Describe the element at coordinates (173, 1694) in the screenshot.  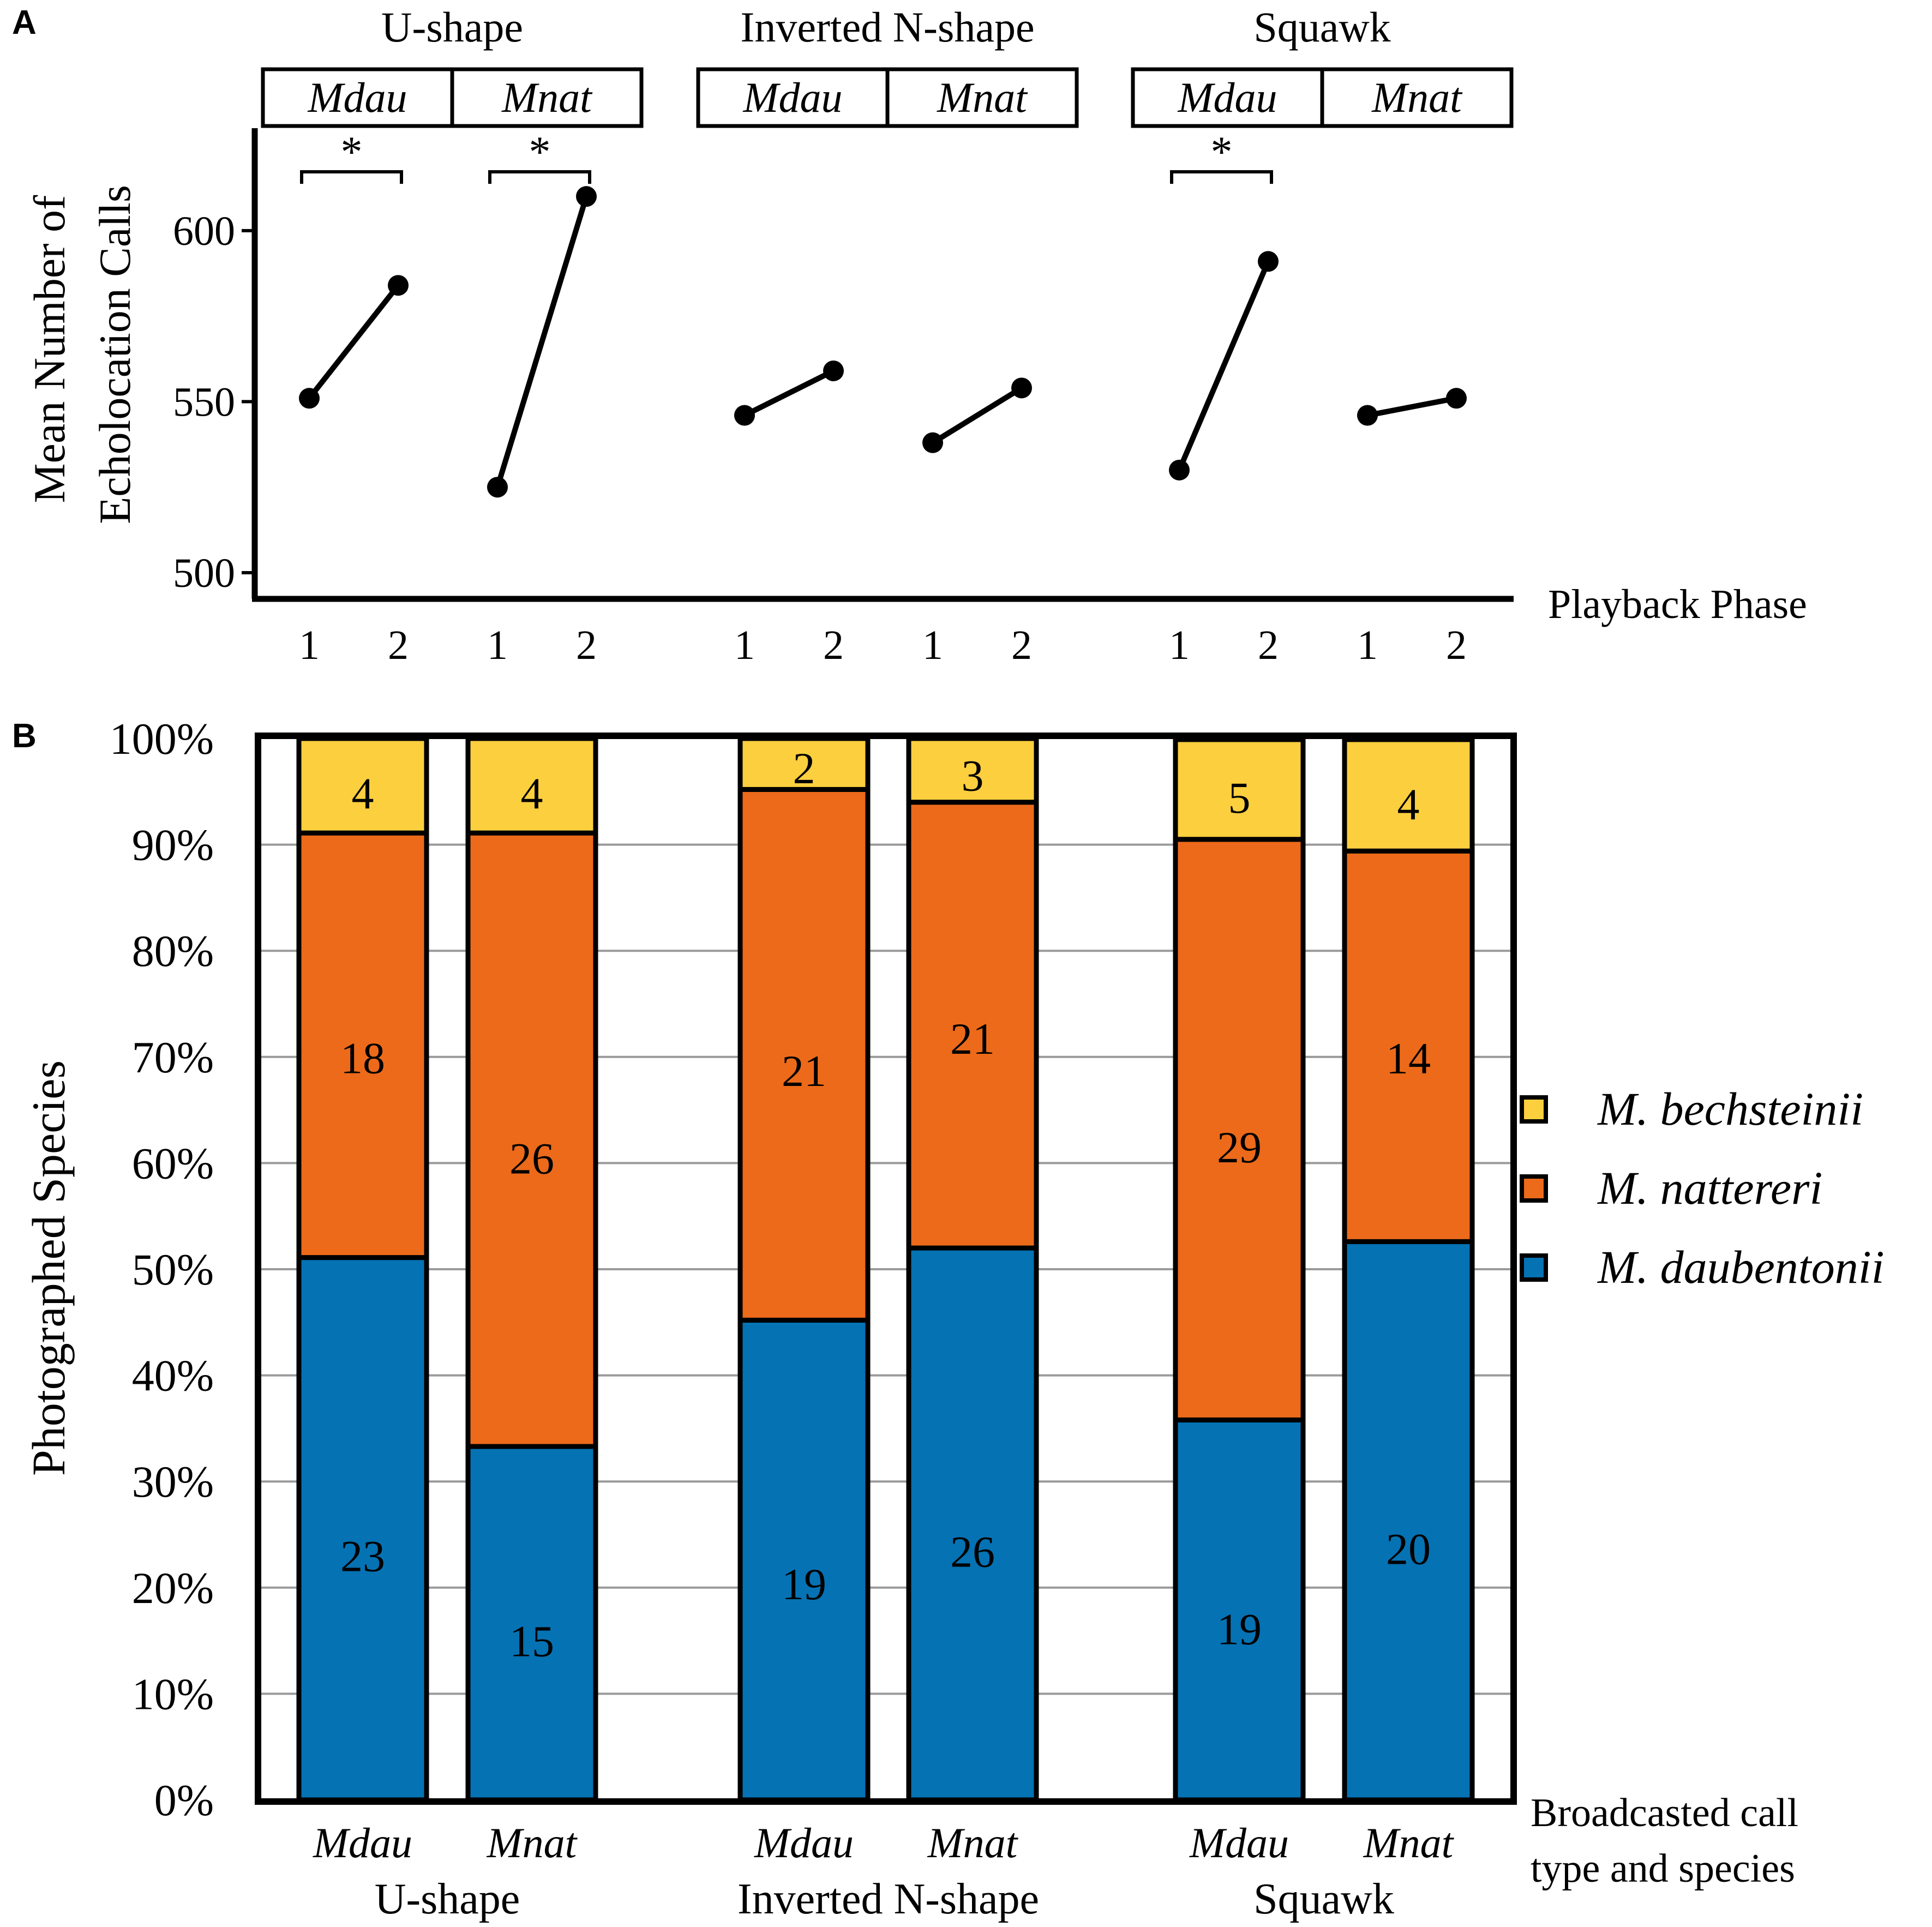
I see `panel-b-y-tick-label-10: 10%` at that location.